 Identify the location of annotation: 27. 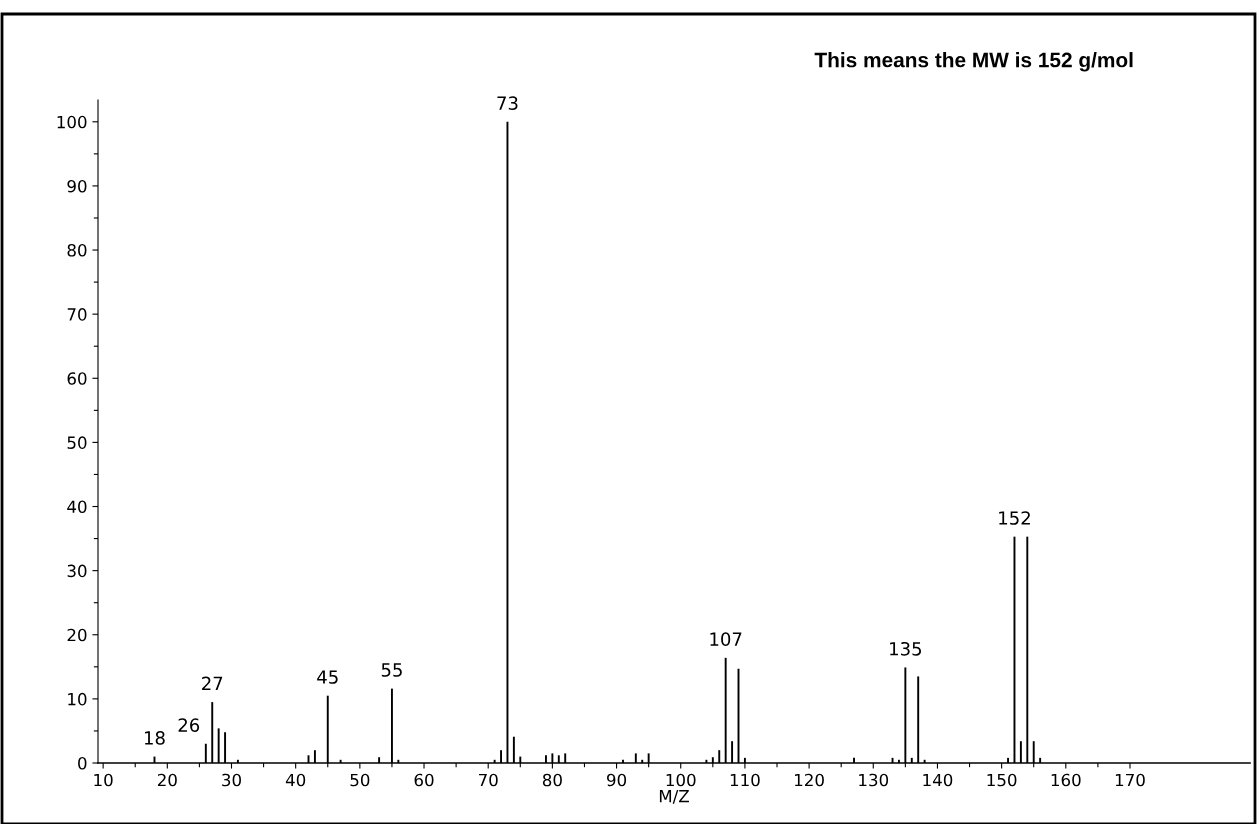
(212, 683).